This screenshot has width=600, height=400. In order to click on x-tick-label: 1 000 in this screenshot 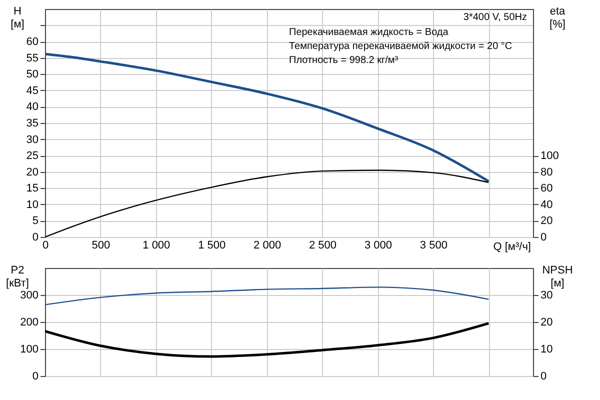, I will do `click(156, 246)`.